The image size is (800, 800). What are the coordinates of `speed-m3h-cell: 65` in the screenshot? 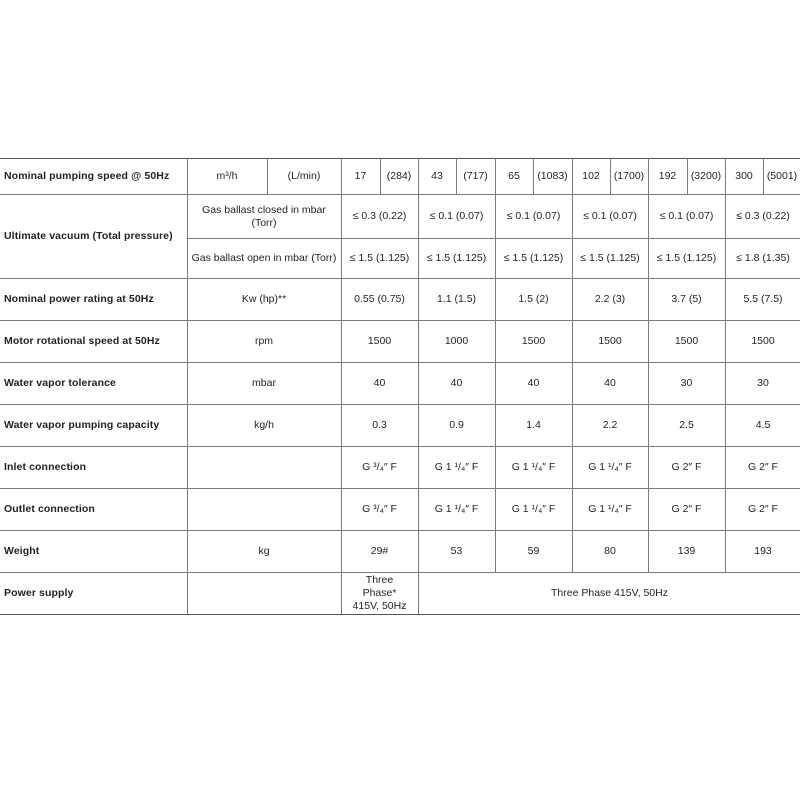 It's located at (514, 176).